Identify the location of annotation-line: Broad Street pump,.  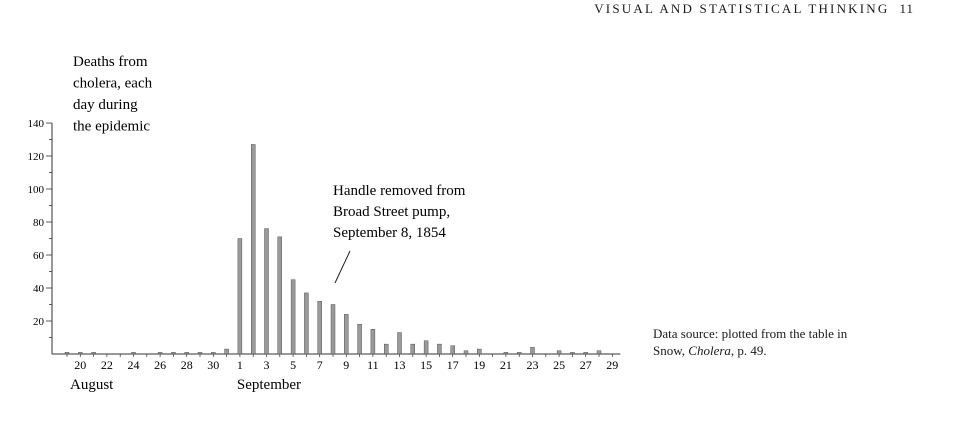
(391, 212).